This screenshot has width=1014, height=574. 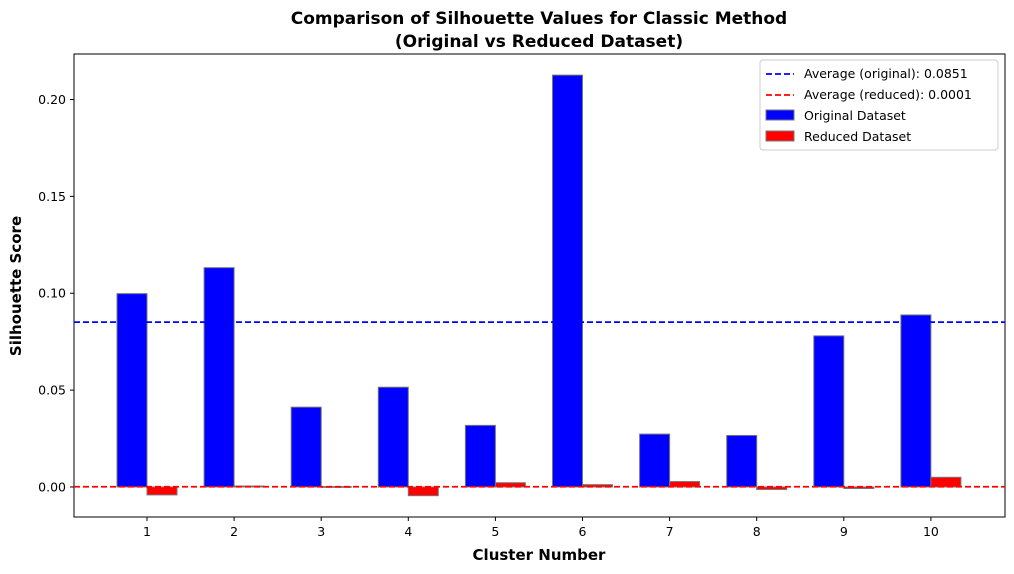 I want to click on x-tick-label: 2, so click(x=234, y=531).